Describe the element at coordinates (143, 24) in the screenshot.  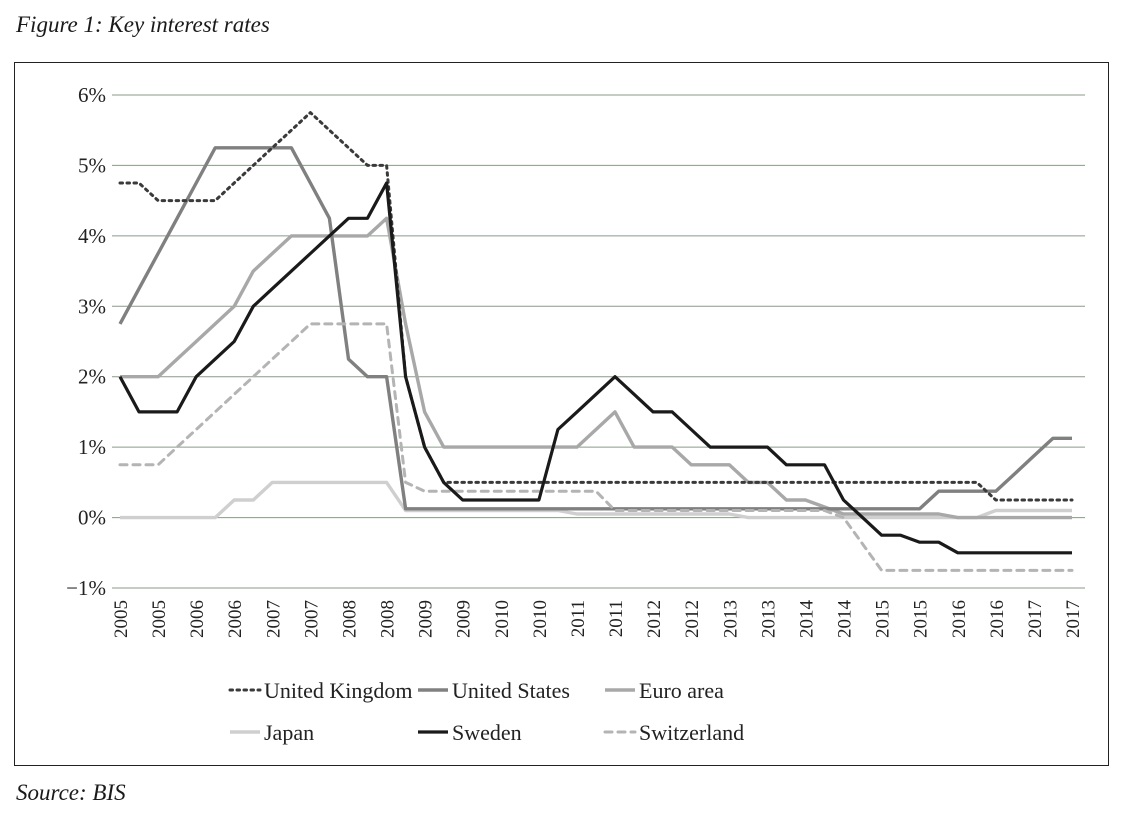
I see `figure-title: Figure 1: Key interest rates` at that location.